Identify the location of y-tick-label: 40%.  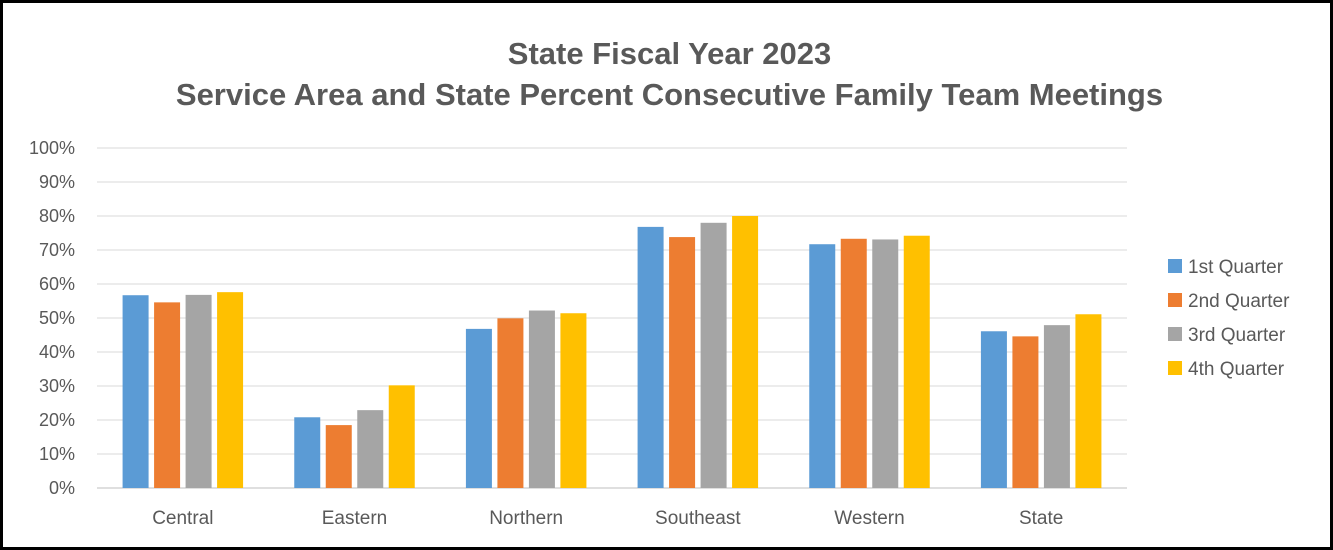
(57, 352).